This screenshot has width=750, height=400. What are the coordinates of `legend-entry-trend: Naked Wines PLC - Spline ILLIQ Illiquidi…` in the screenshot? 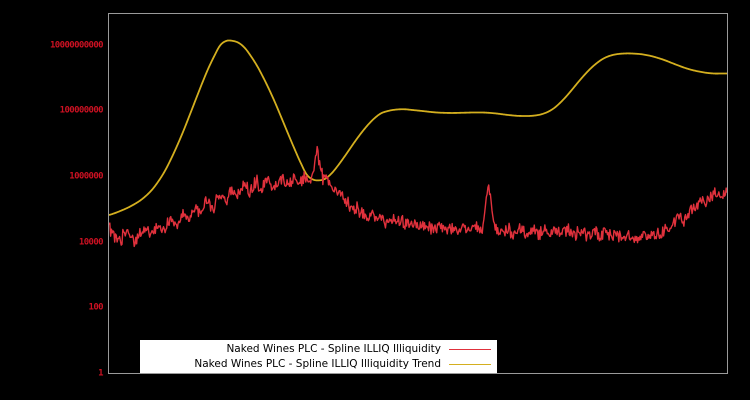 It's located at (318, 364).